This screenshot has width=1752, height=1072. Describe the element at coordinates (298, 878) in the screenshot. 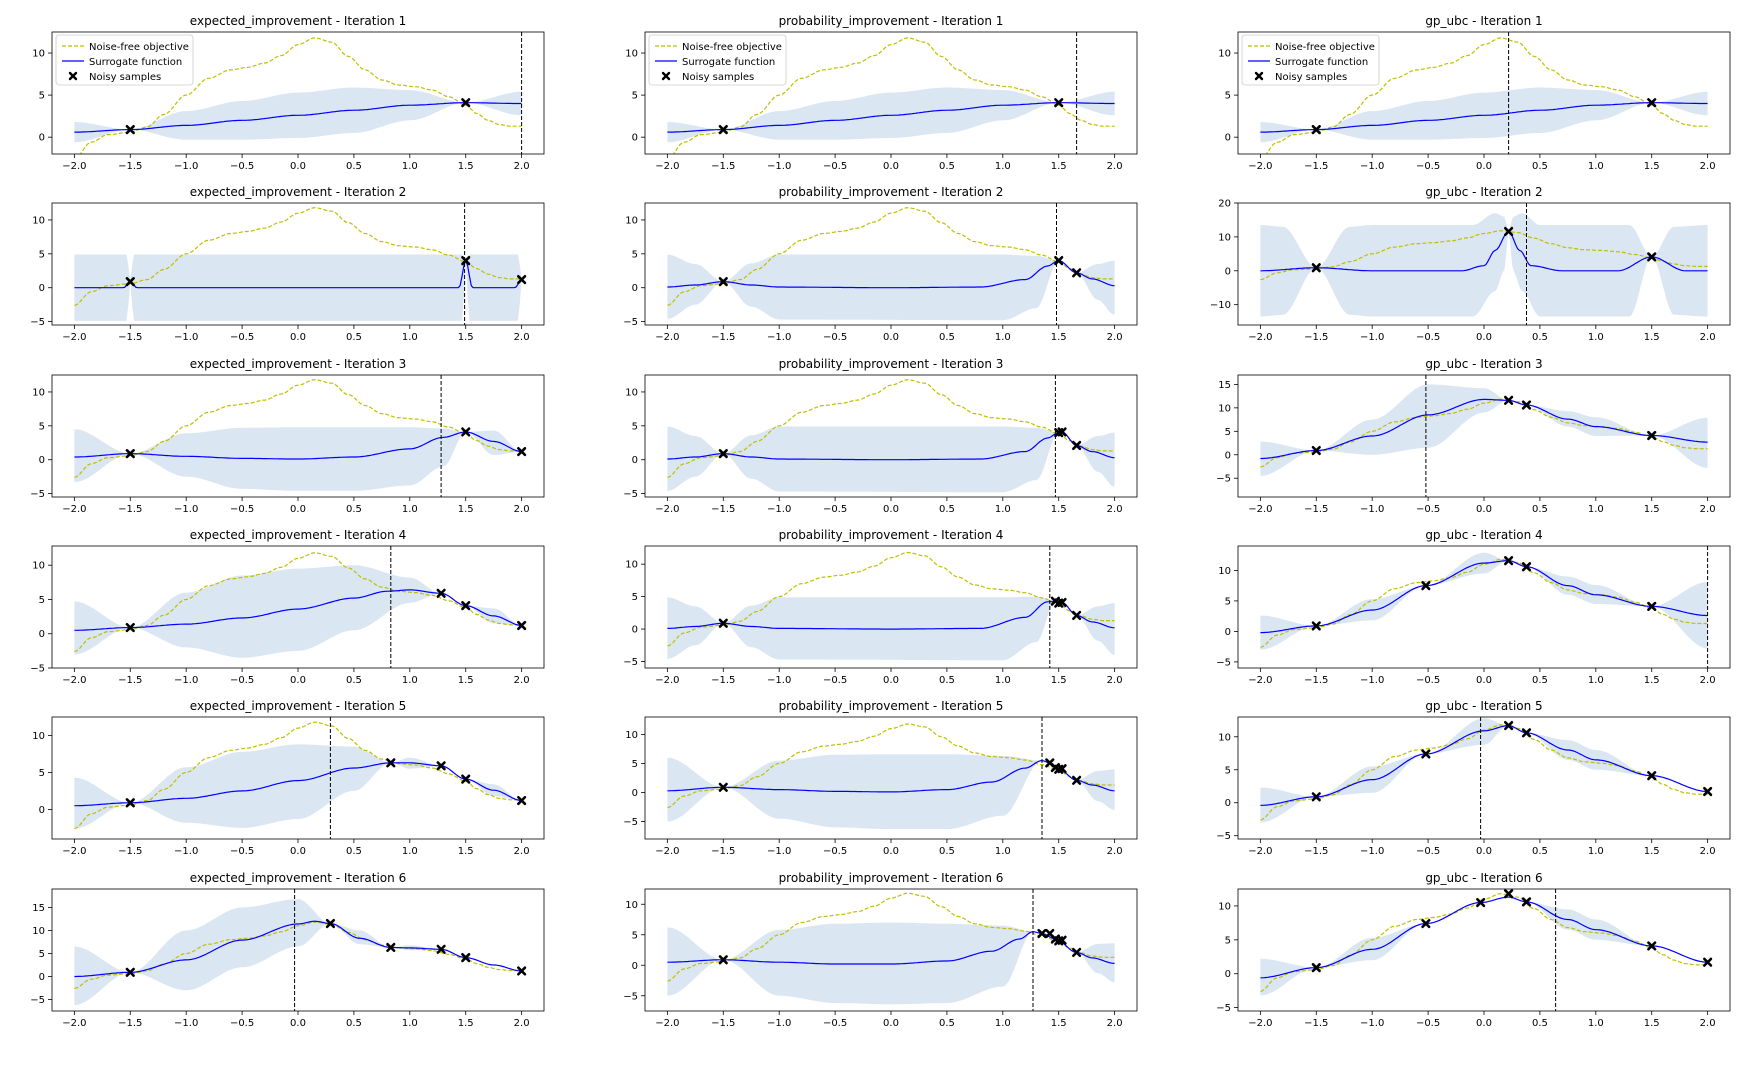

I see `subplot-title: expected_improvement - Iteration 6` at that location.